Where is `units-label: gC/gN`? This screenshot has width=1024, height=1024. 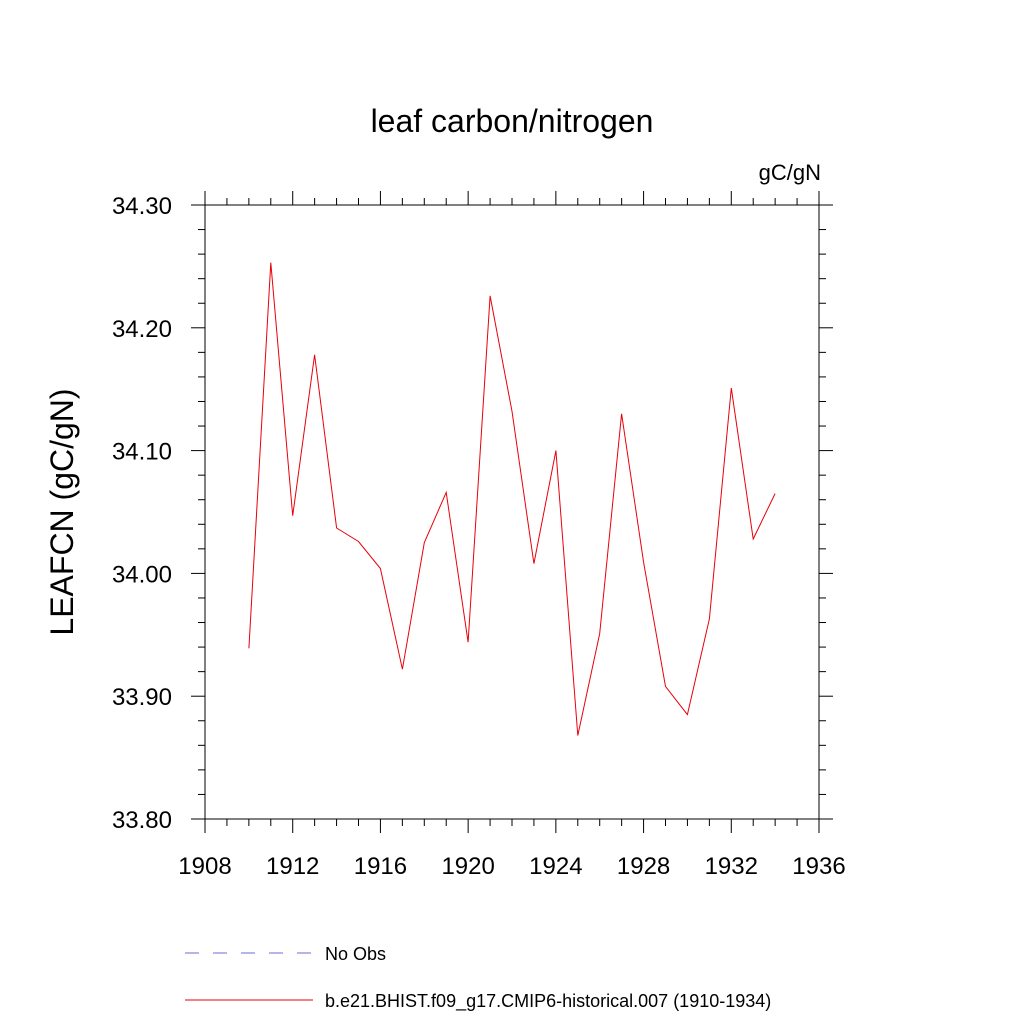
units-label: gC/gN is located at coordinates (790, 172).